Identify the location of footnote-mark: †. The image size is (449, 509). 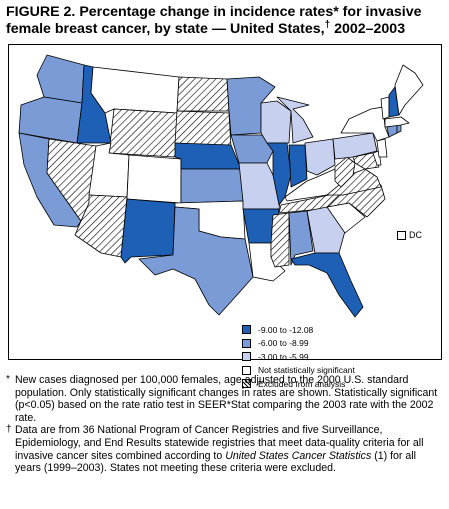
(9, 430).